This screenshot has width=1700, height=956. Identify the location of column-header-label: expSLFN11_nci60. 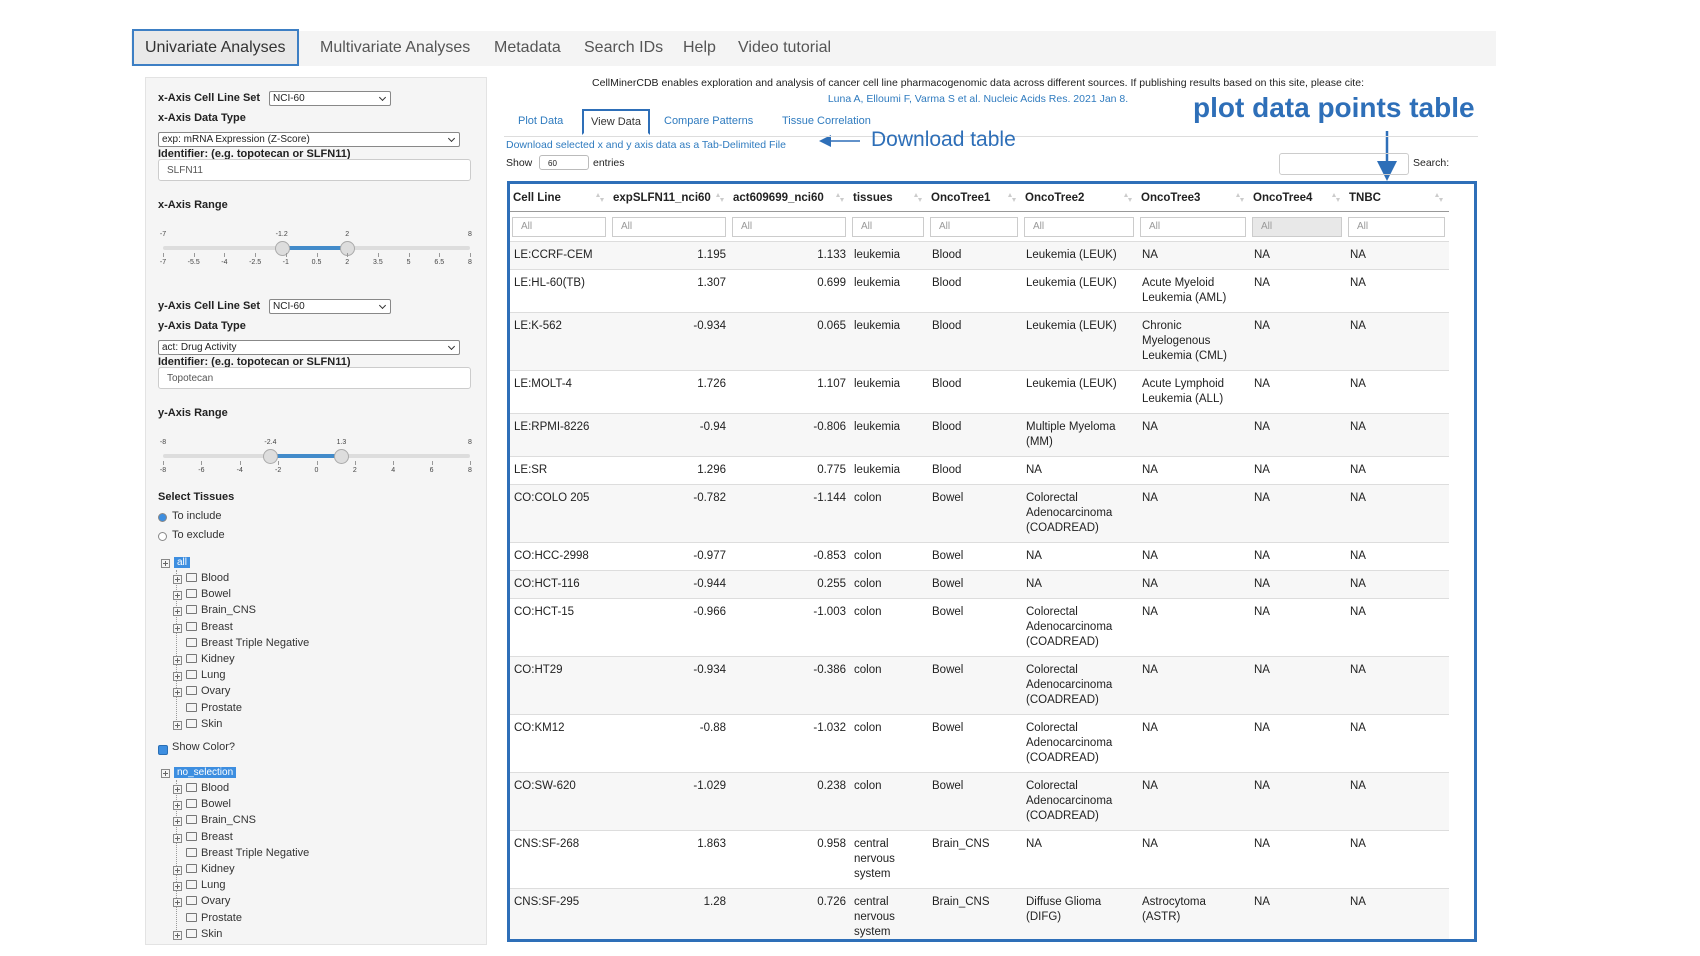
(662, 198).